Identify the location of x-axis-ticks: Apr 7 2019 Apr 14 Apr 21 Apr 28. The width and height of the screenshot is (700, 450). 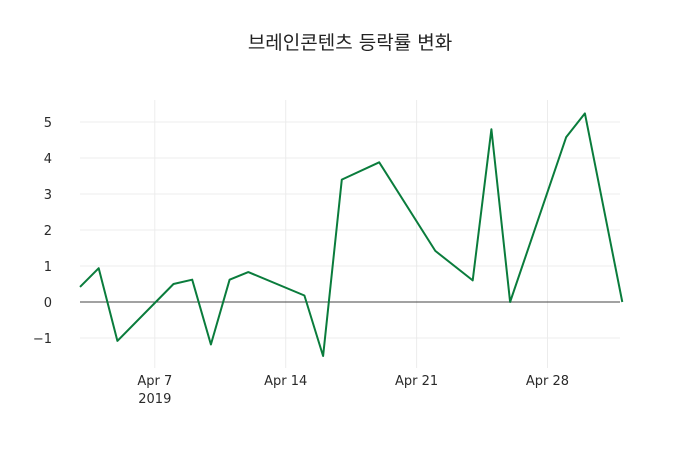
(353, 390).